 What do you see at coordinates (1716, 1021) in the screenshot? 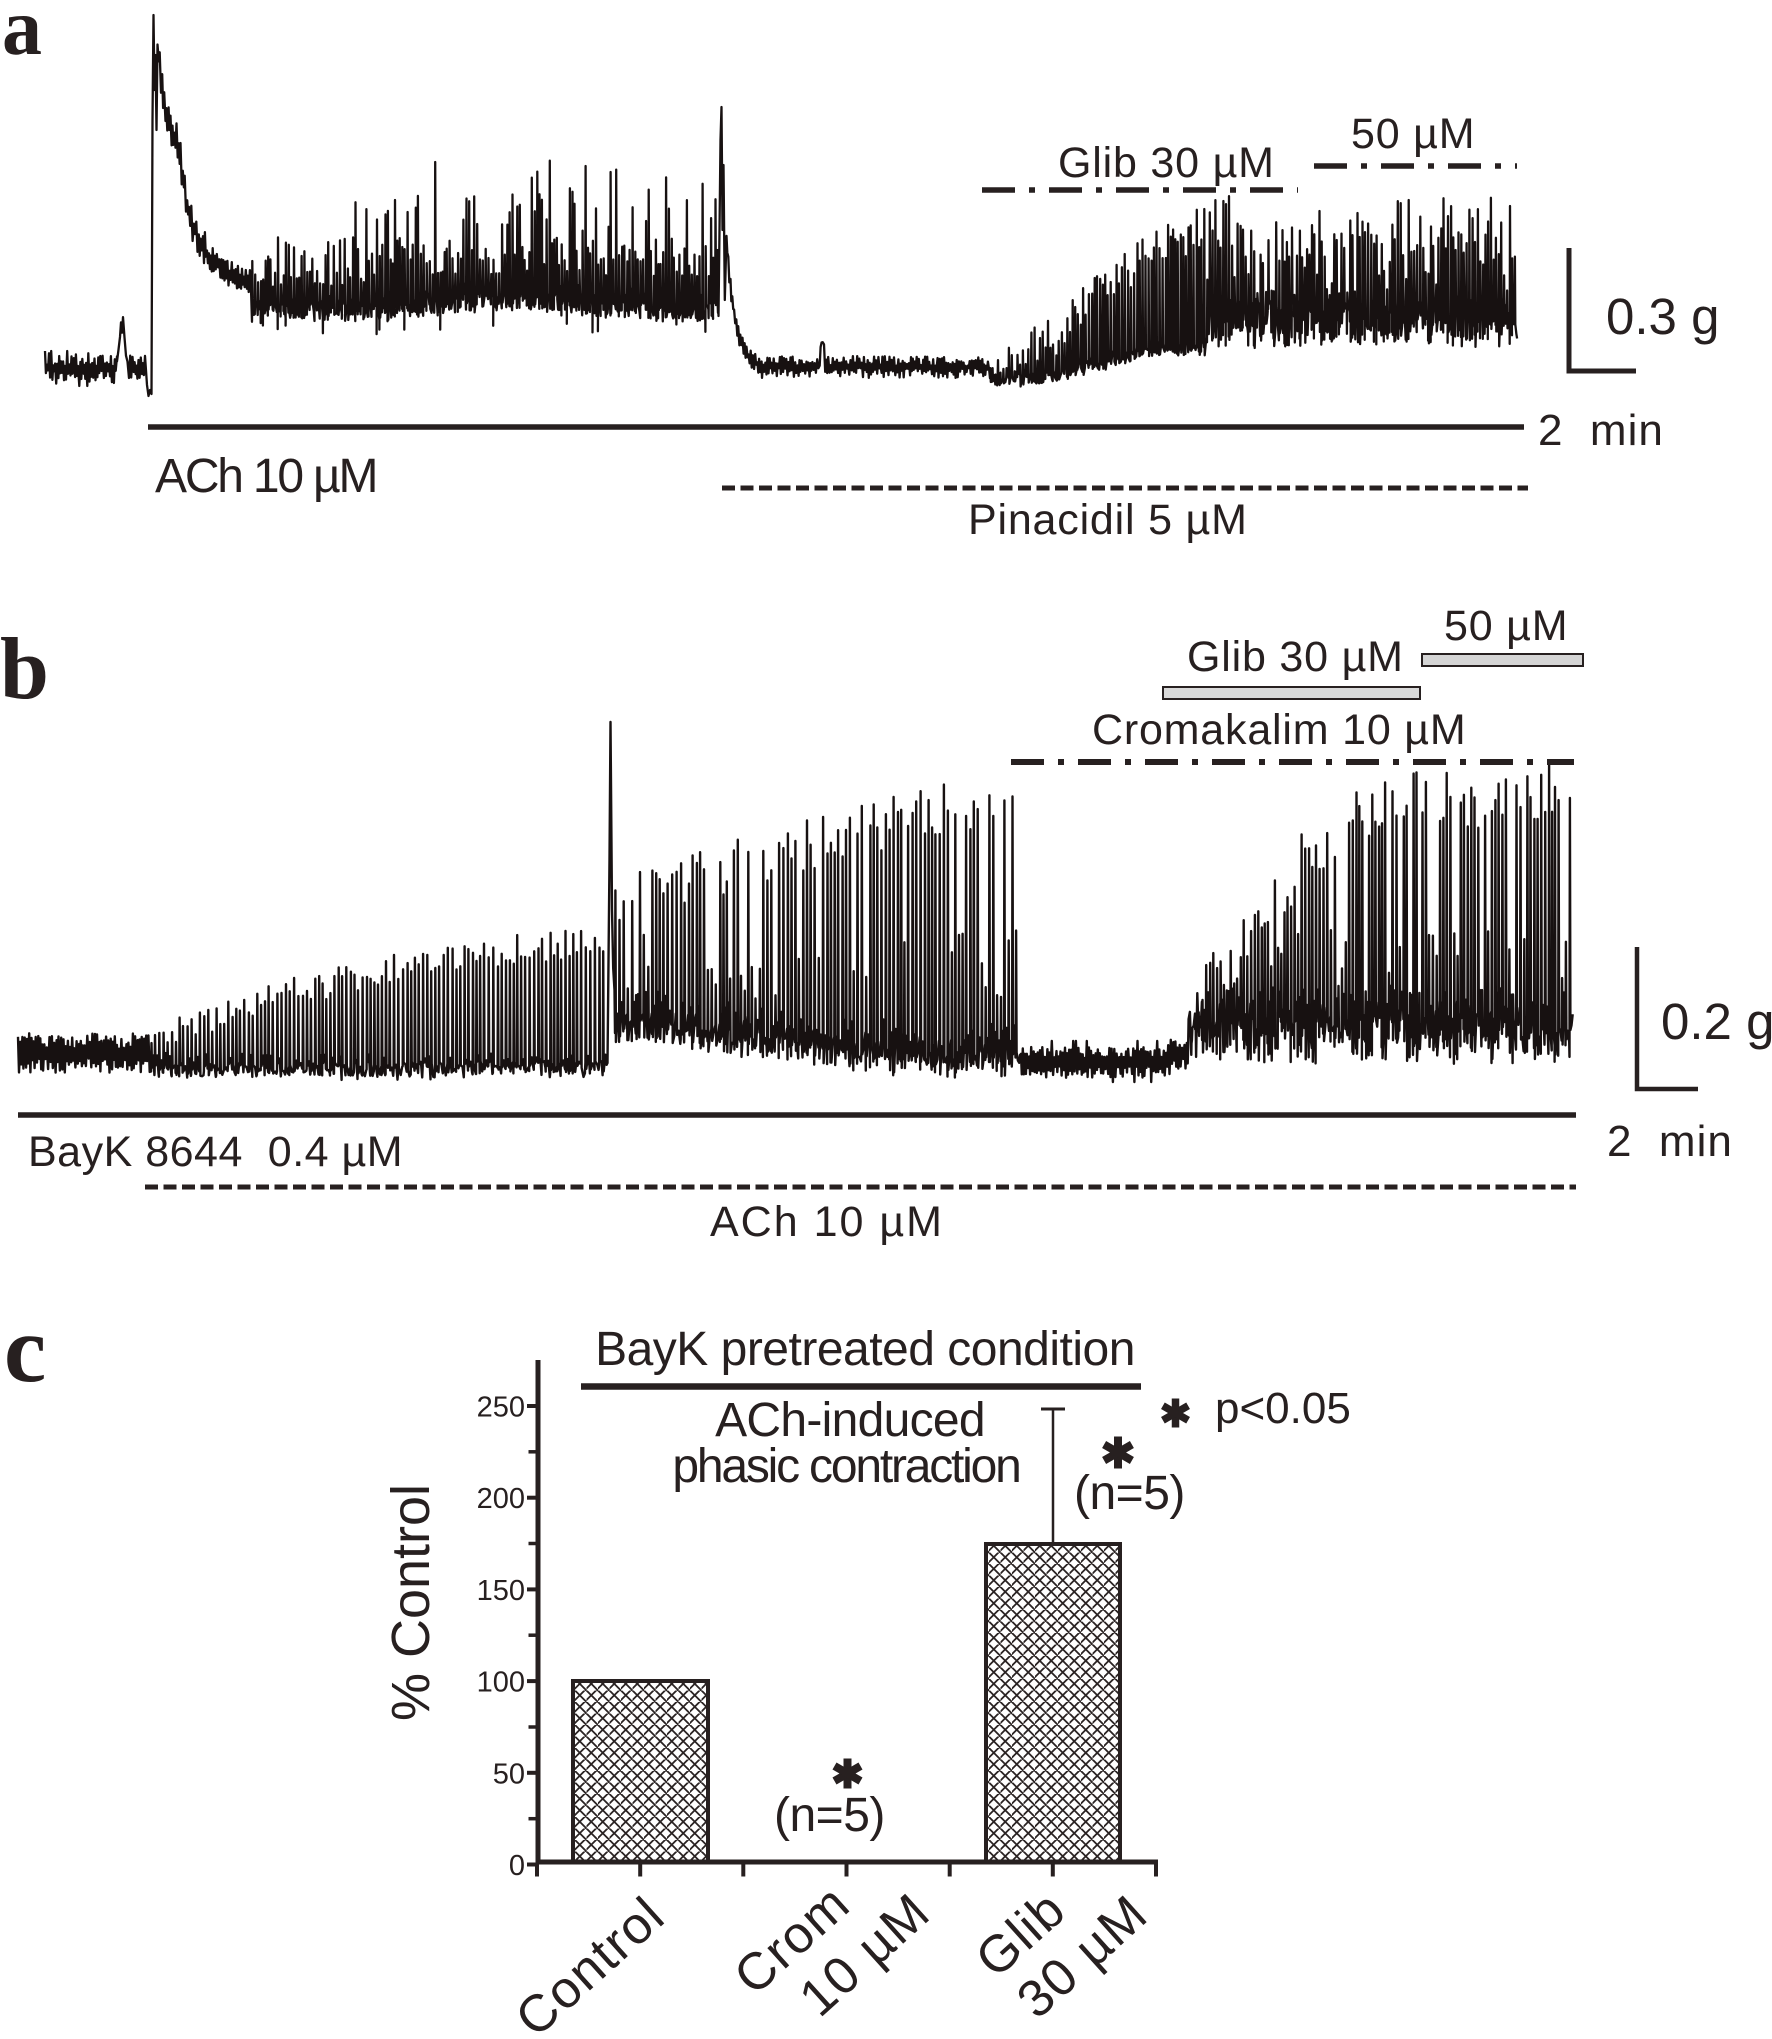
I see `svg-text: 0.2 g` at bounding box center [1716, 1021].